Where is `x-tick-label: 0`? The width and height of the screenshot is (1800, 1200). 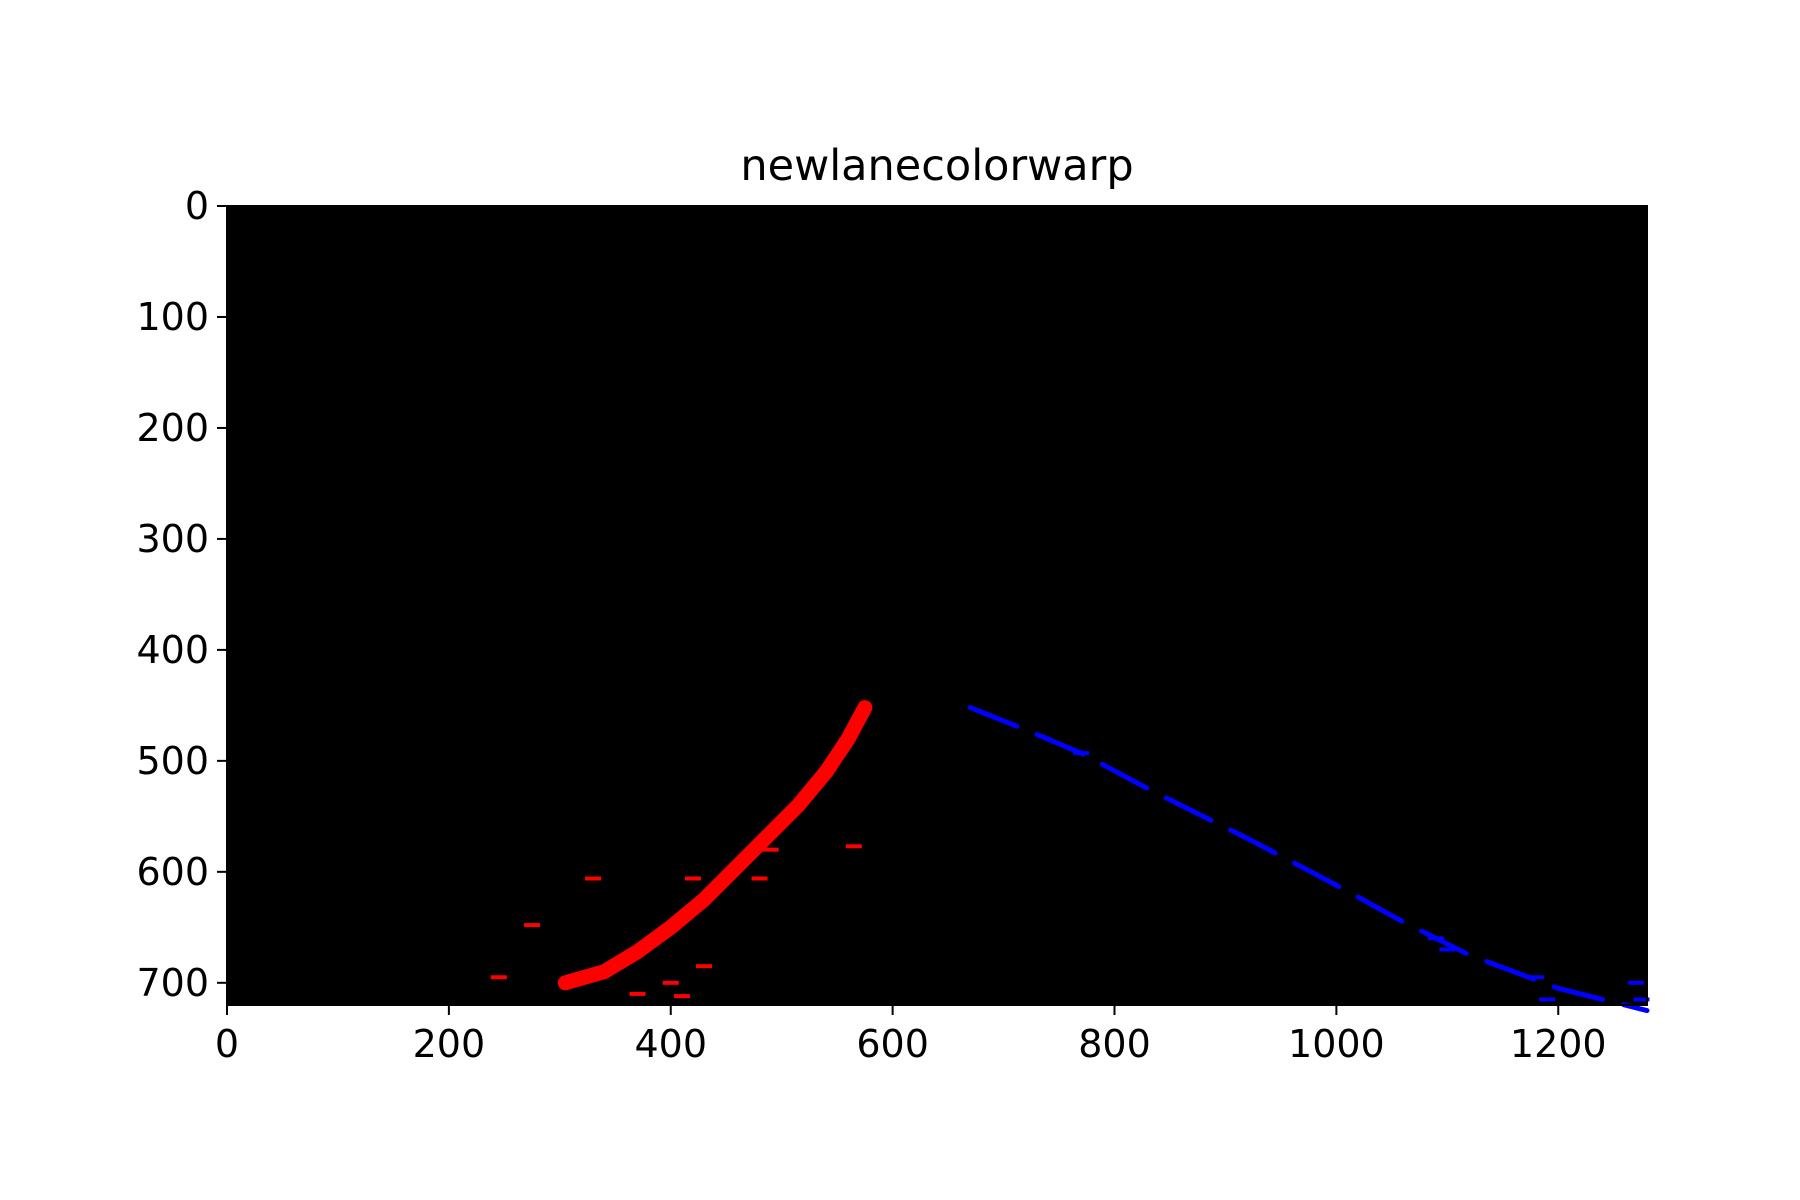 x-tick-label: 0 is located at coordinates (227, 1044).